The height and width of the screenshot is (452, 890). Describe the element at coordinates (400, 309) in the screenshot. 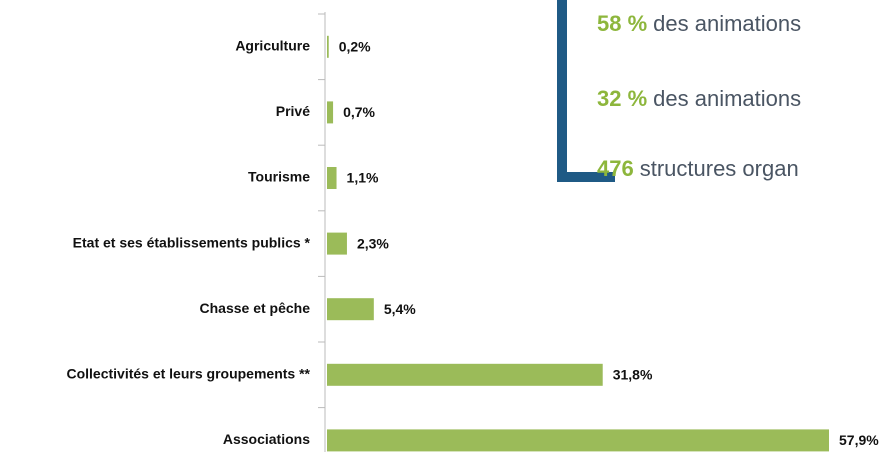

I see `data-label: 5,4%` at that location.